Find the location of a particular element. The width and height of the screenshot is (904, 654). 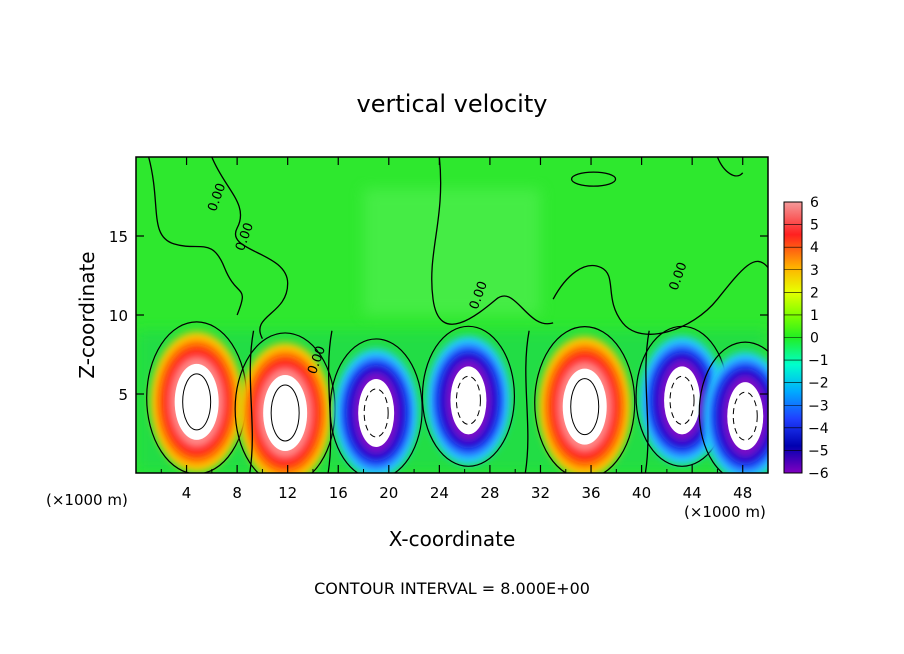

x-axis-label: X-coordinate is located at coordinates (452, 539).